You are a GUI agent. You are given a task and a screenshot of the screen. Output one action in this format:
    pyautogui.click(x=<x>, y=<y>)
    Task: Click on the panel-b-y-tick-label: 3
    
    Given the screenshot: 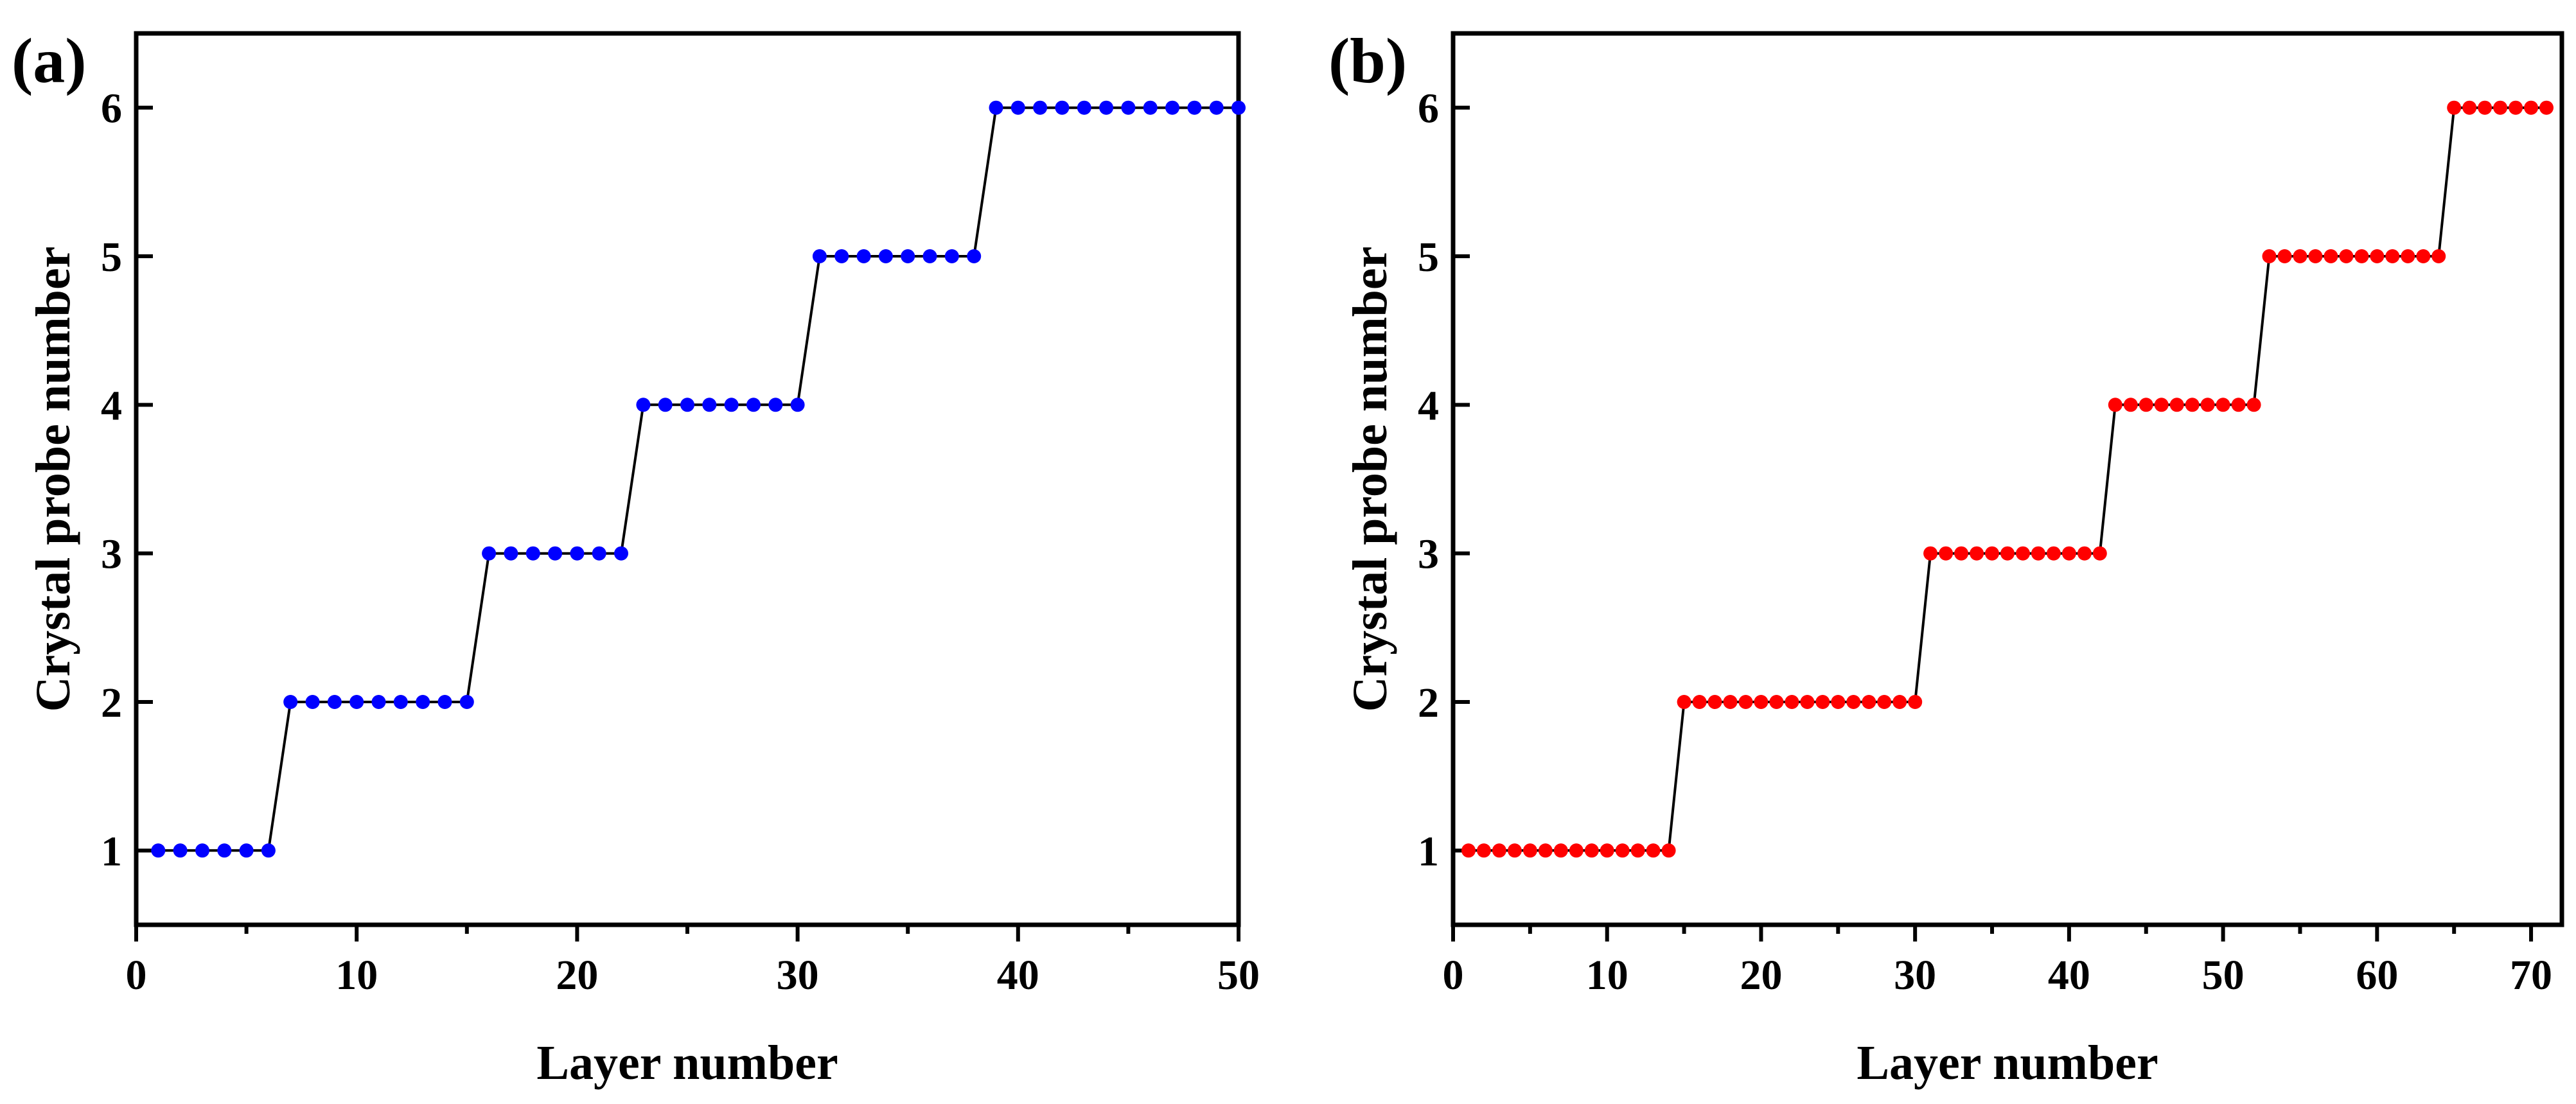 What is the action you would take?
    pyautogui.click(x=1429, y=554)
    